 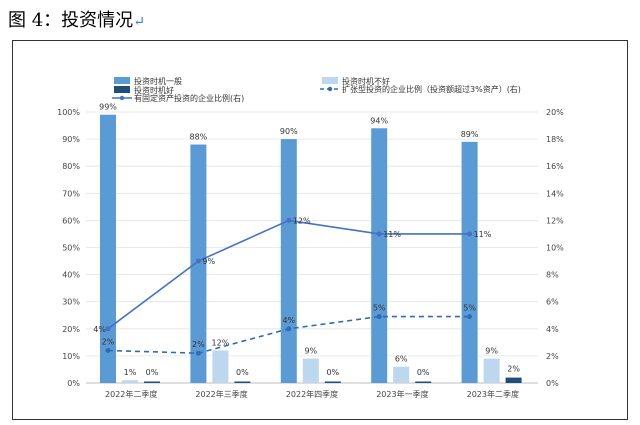 I want to click on left-axis-tick: 100%, so click(x=68, y=112).